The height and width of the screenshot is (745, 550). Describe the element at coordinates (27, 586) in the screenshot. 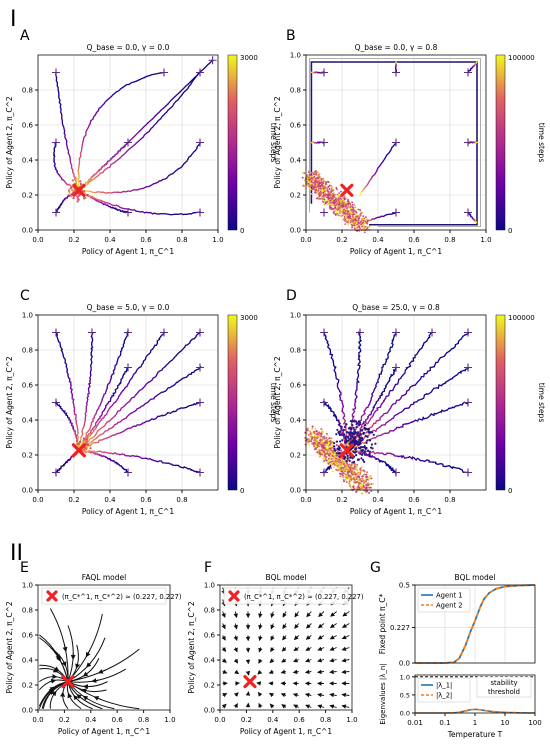

I see `y-tick-label: 1.0` at that location.